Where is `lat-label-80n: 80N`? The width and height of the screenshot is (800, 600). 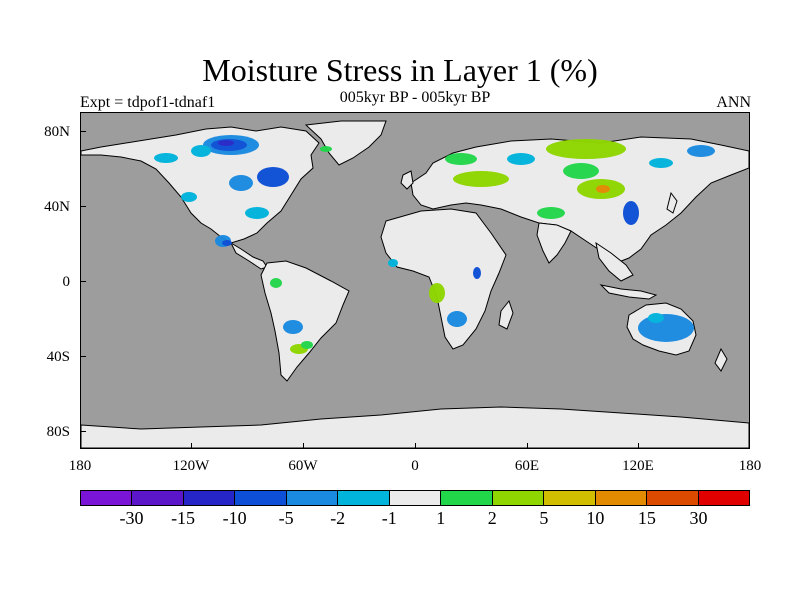
lat-label-80n: 80N is located at coordinates (57, 132).